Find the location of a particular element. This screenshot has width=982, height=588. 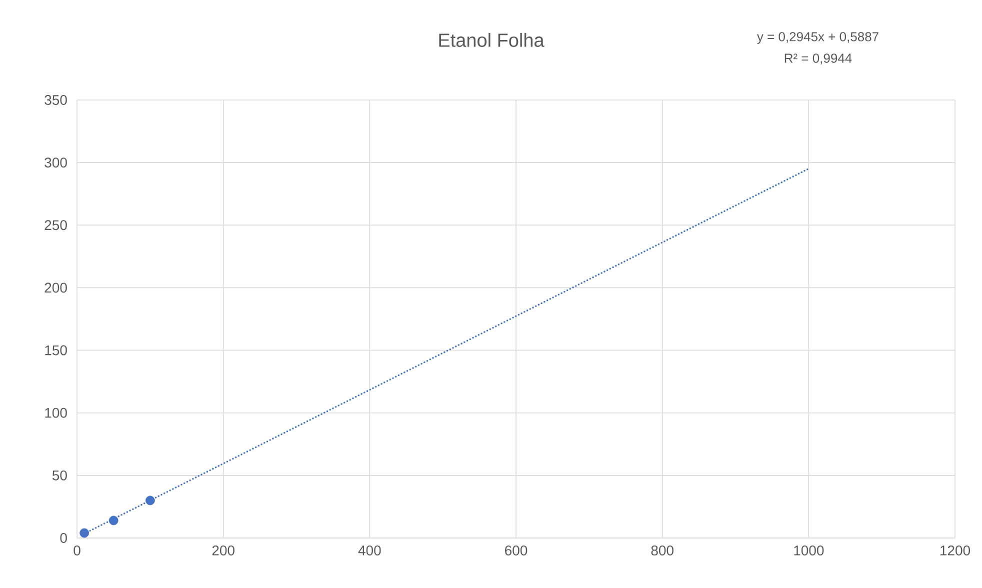

x-tick-label: 400 is located at coordinates (369, 551).